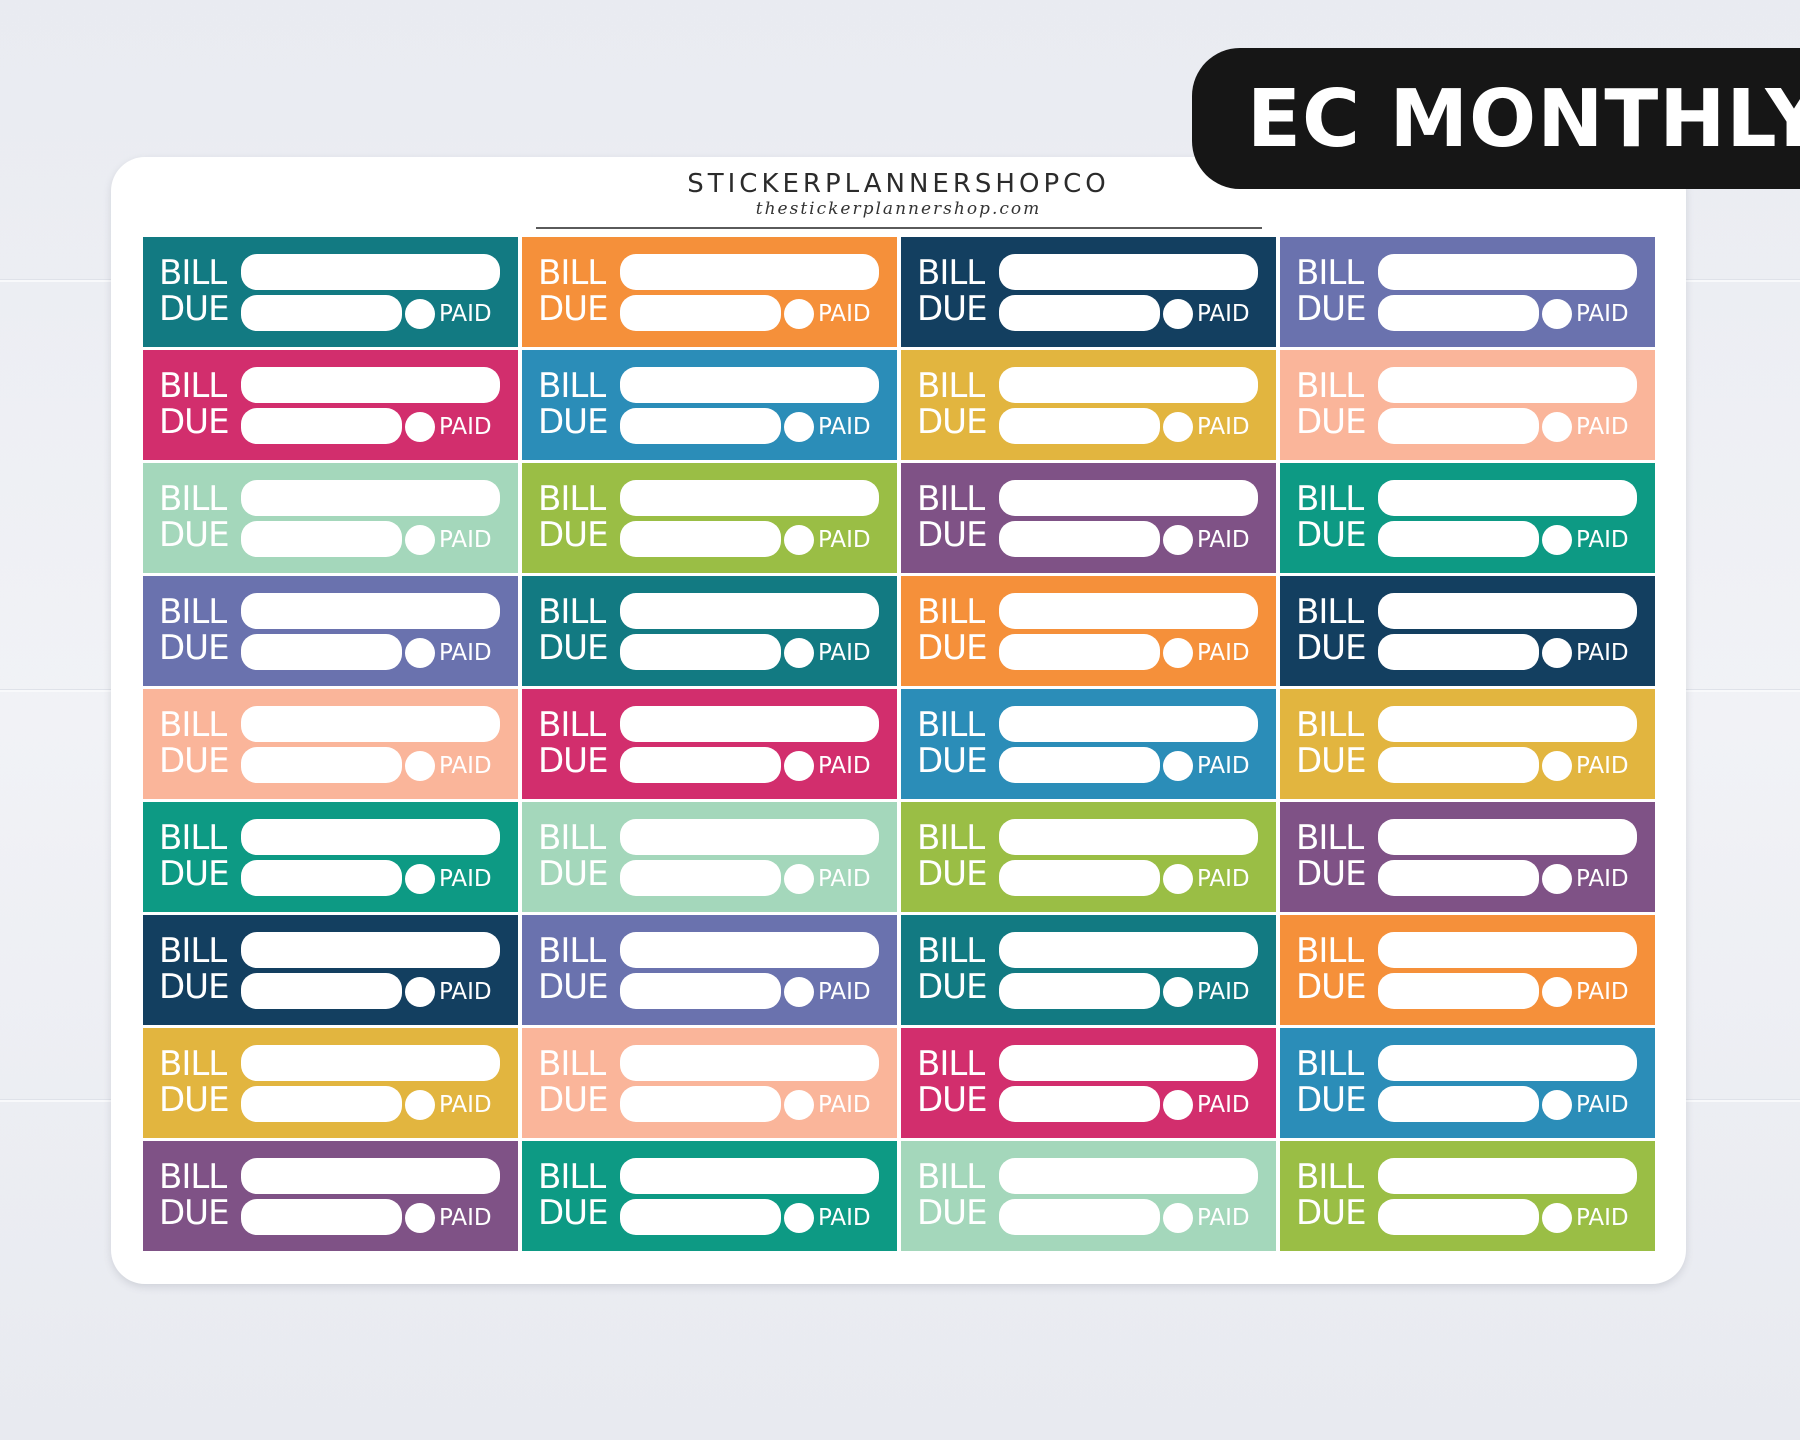  Describe the element at coordinates (899, 228) in the screenshot. I see `header-divider` at that location.